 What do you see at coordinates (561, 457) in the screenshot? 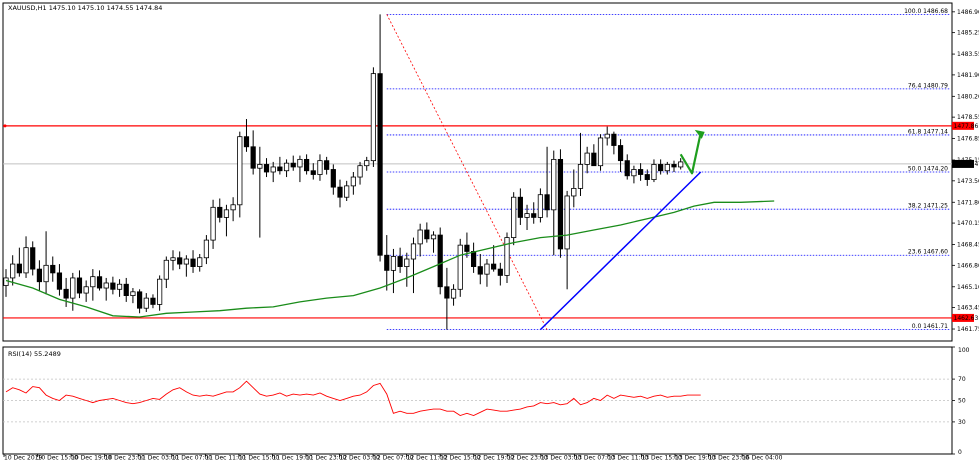
I see `time-tick-label: 13 Dec 03:00` at bounding box center [561, 457].